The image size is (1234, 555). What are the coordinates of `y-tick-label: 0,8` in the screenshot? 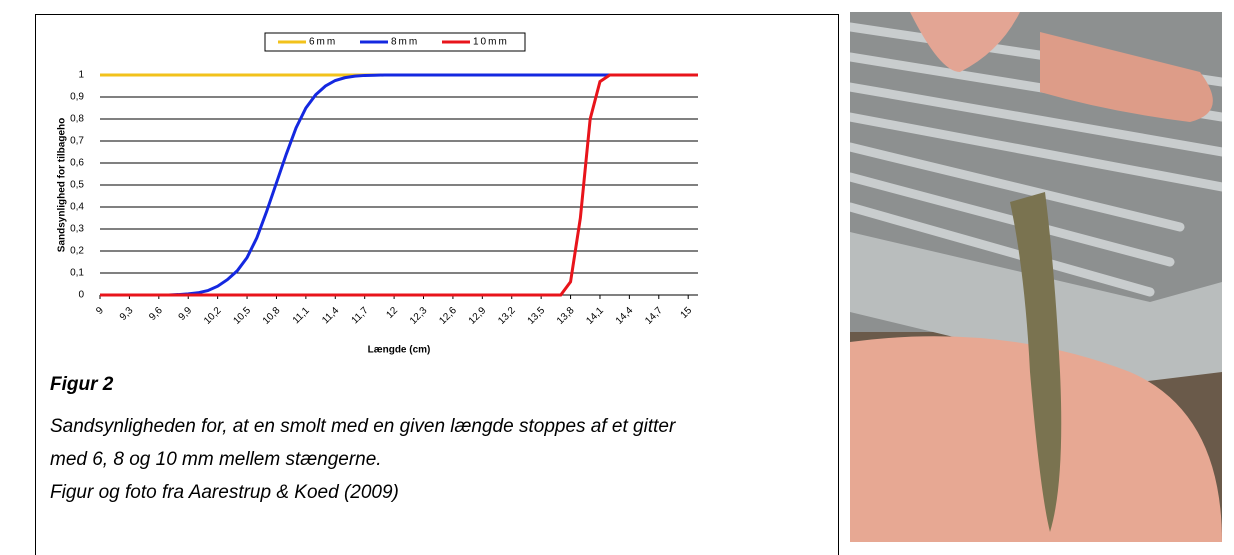 It's located at (77, 119).